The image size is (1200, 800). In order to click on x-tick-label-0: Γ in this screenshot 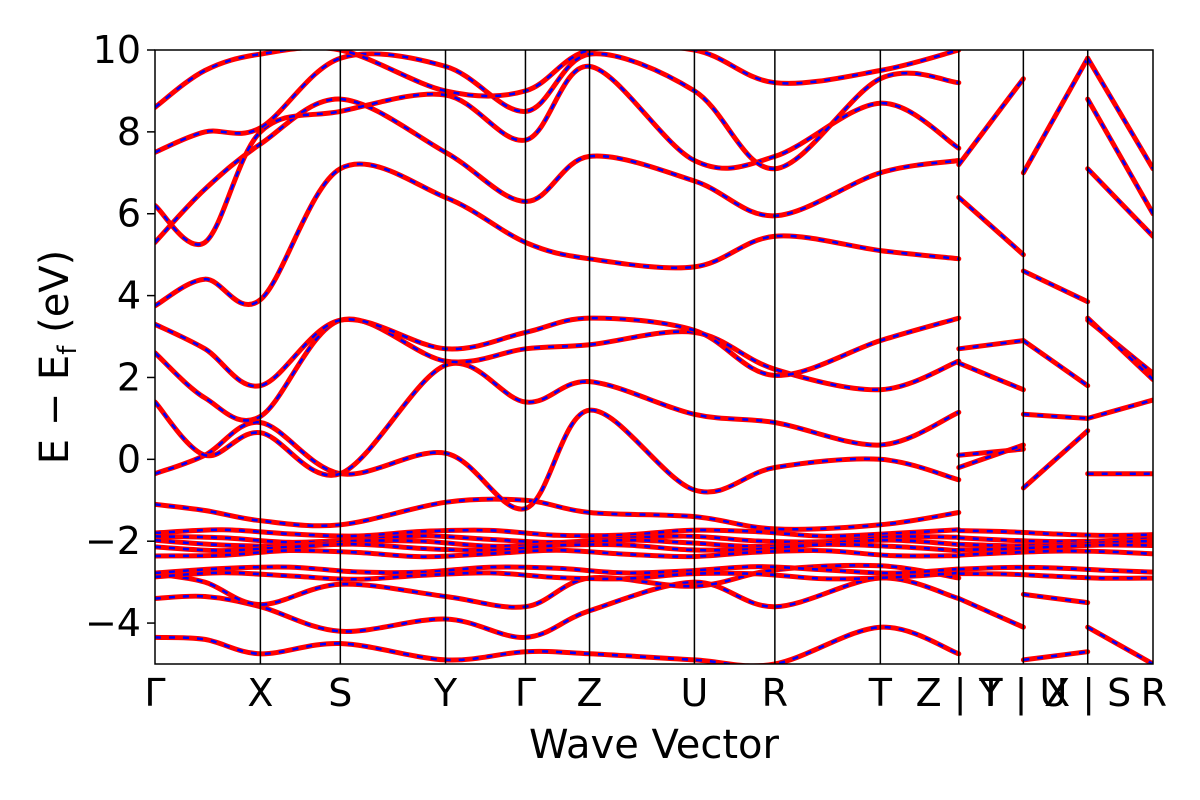, I will do `click(154, 693)`.